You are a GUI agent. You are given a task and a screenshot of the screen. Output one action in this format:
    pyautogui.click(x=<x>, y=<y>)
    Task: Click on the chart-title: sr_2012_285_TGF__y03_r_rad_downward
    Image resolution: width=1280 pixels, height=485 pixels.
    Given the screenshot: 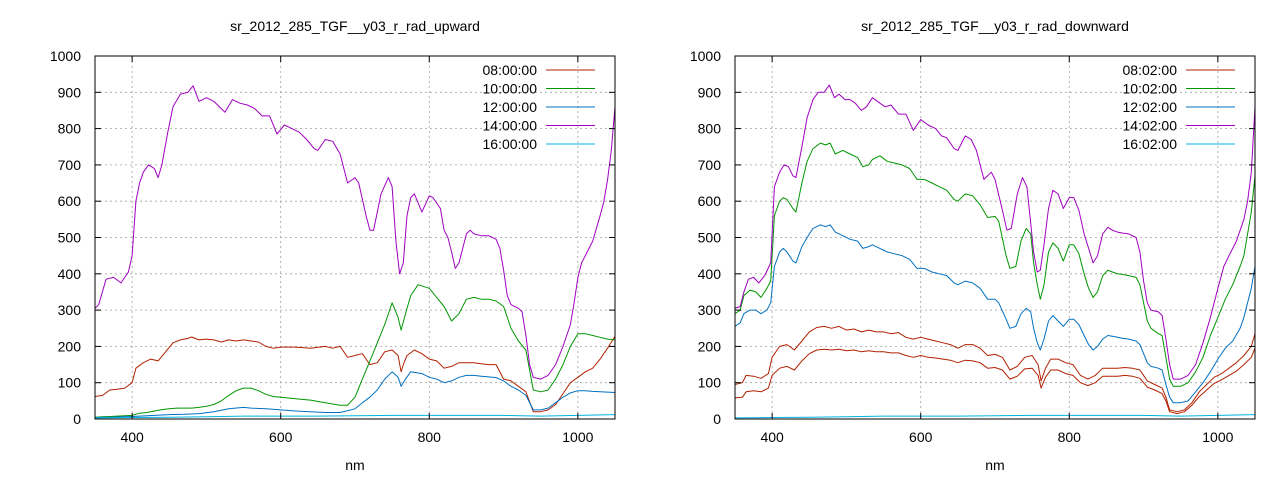 What is the action you would take?
    pyautogui.click(x=995, y=26)
    